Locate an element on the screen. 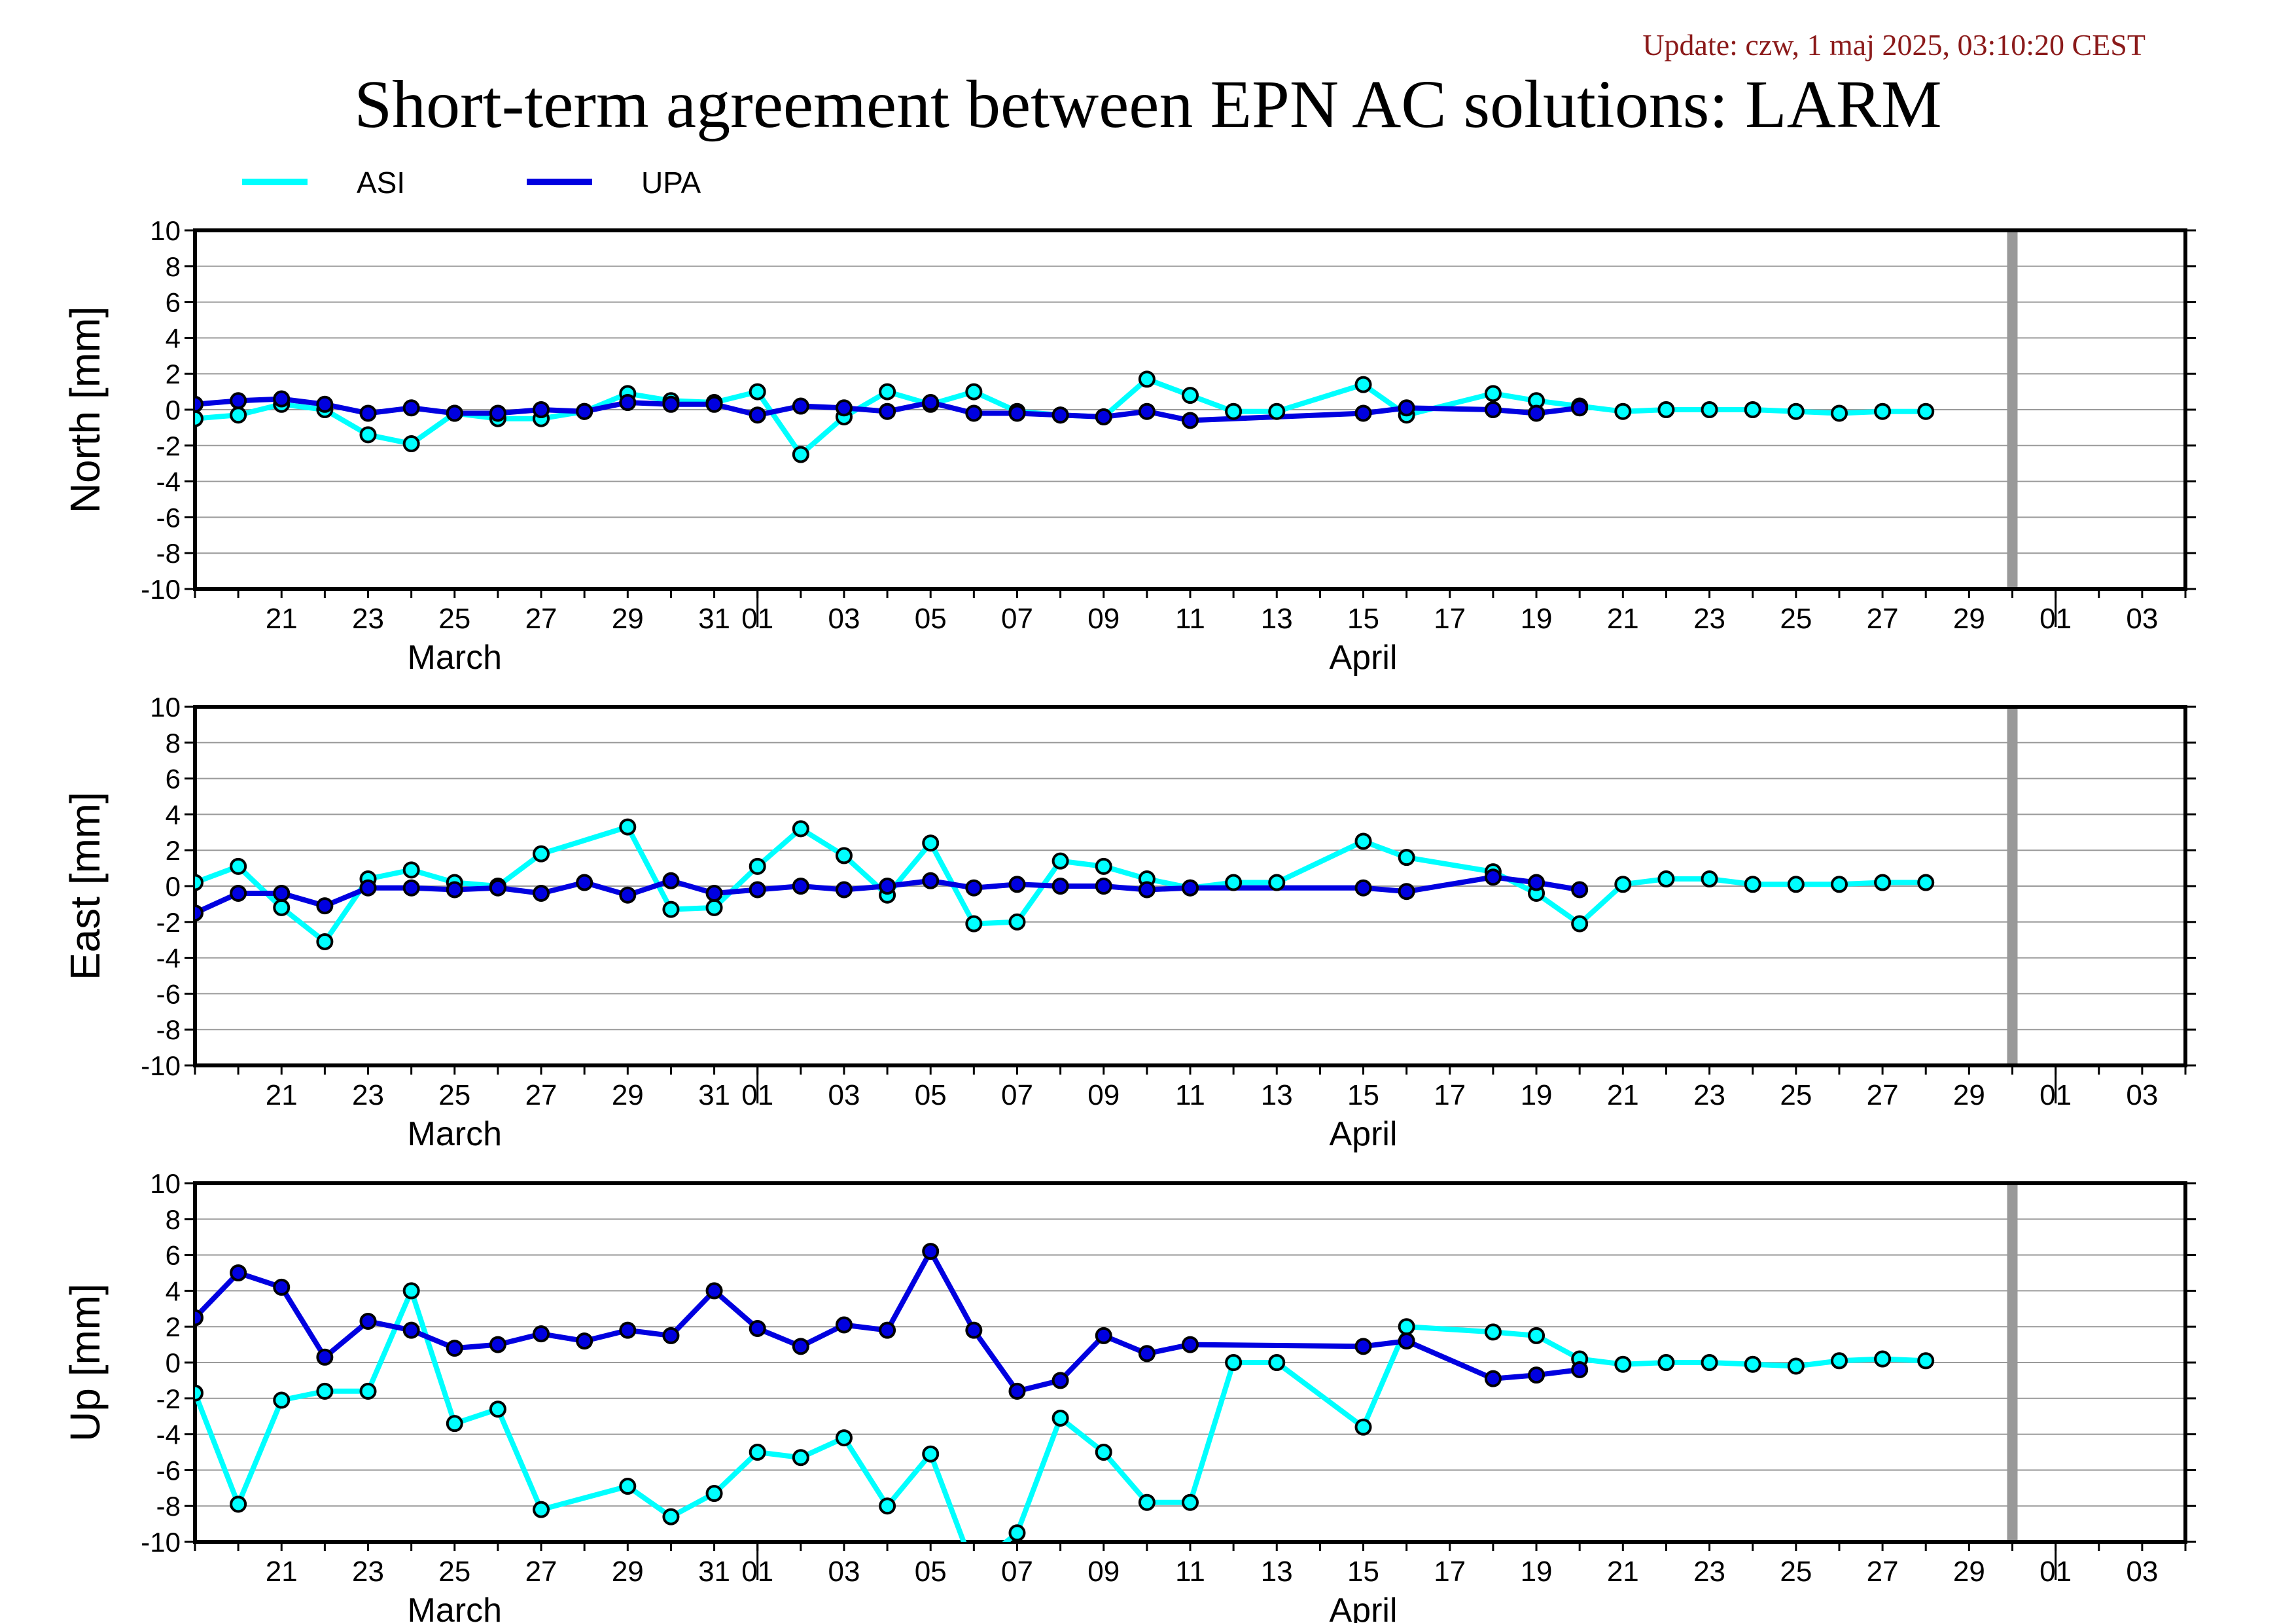 The height and width of the screenshot is (1623, 2296). y-tick-label: 4 is located at coordinates (174, 815).